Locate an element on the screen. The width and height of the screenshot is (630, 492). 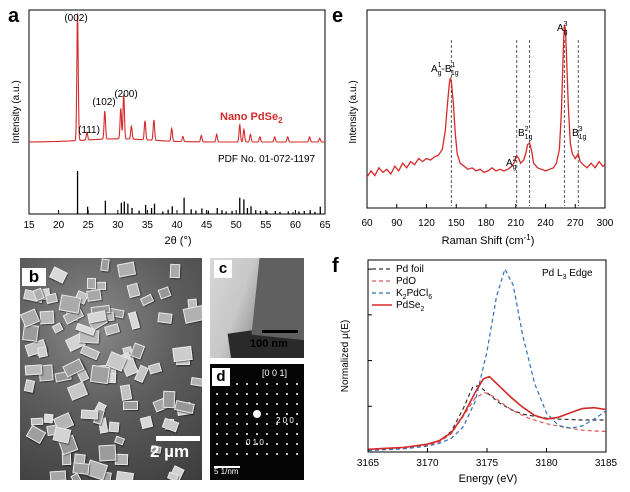
panel-e-plot is located at coordinates (486, 101).